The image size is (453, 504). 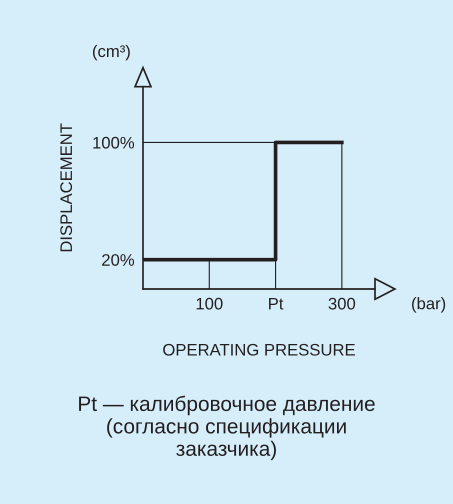 What do you see at coordinates (227, 428) in the screenshot?
I see `text: Pt — калибровочное давление (согласно спецификации заказчика)` at bounding box center [227, 428].